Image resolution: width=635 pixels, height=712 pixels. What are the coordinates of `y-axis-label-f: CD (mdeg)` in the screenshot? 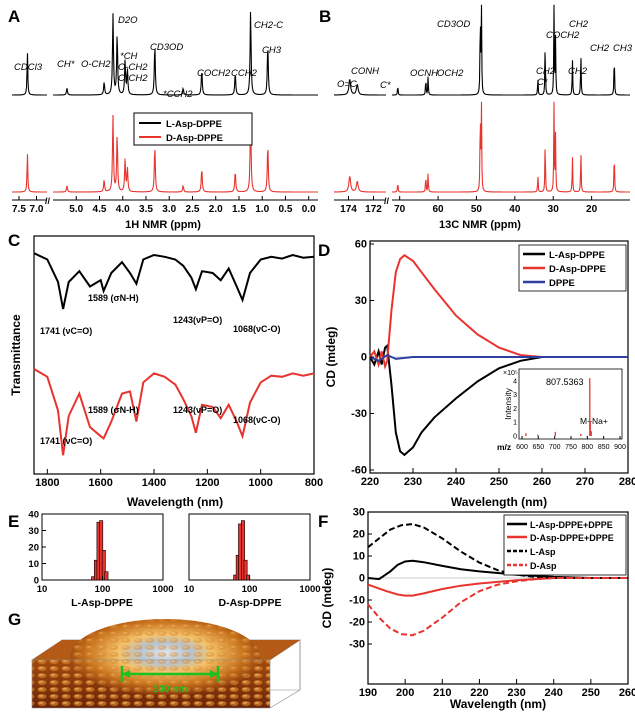 It's located at (327, 598).